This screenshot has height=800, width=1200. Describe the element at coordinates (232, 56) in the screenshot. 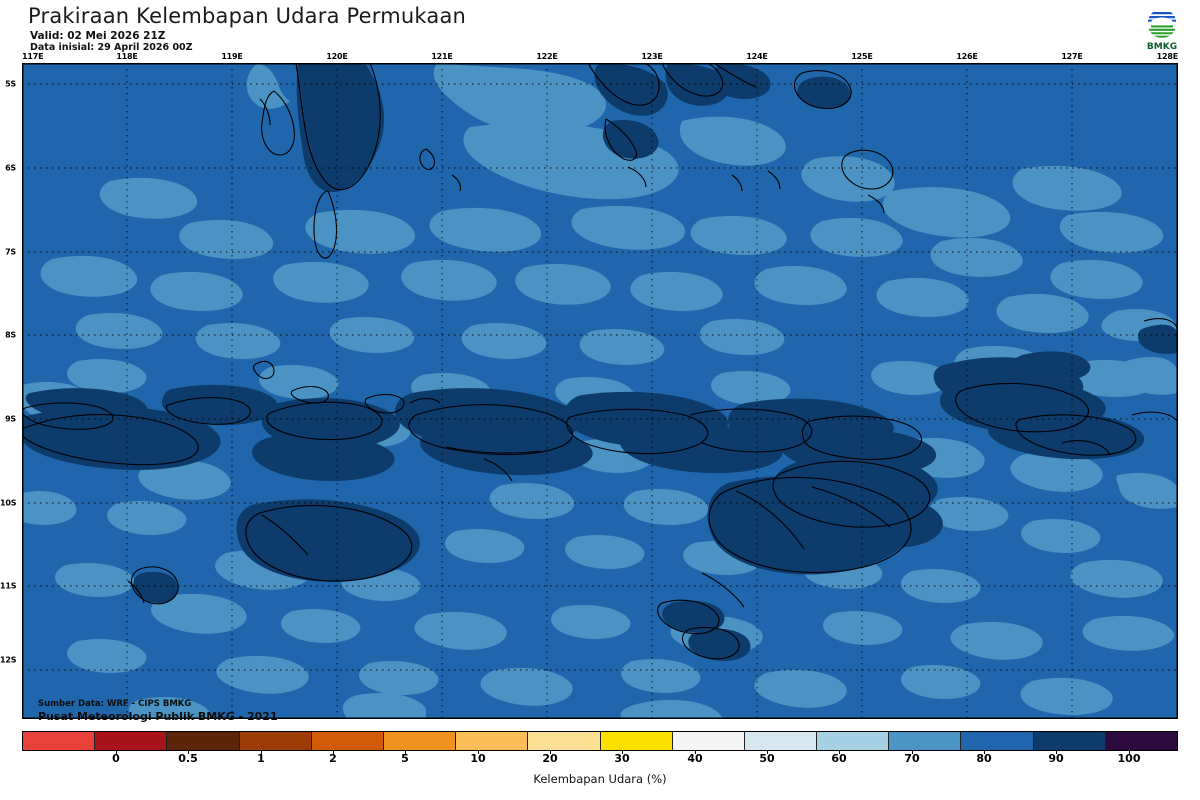

I see `lon-tick-label: 119E` at that location.